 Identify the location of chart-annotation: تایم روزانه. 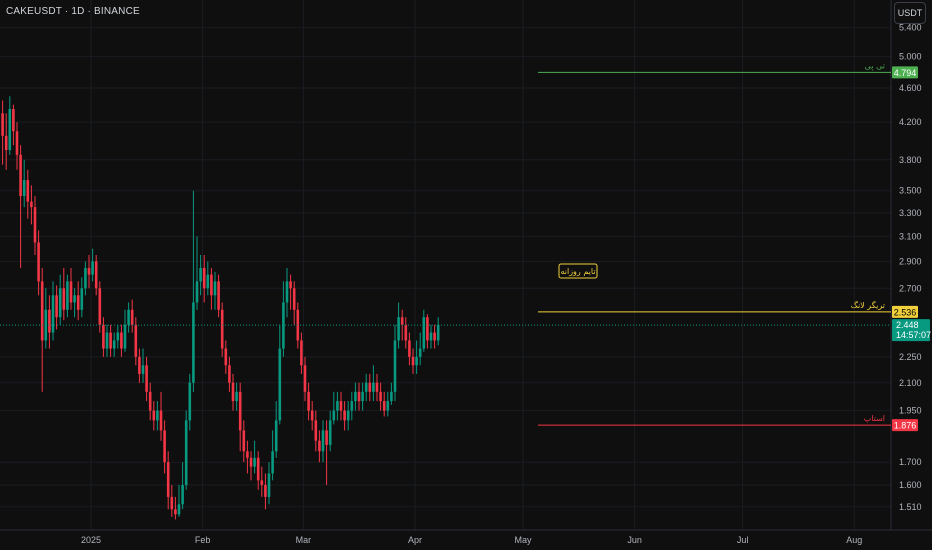
(578, 271).